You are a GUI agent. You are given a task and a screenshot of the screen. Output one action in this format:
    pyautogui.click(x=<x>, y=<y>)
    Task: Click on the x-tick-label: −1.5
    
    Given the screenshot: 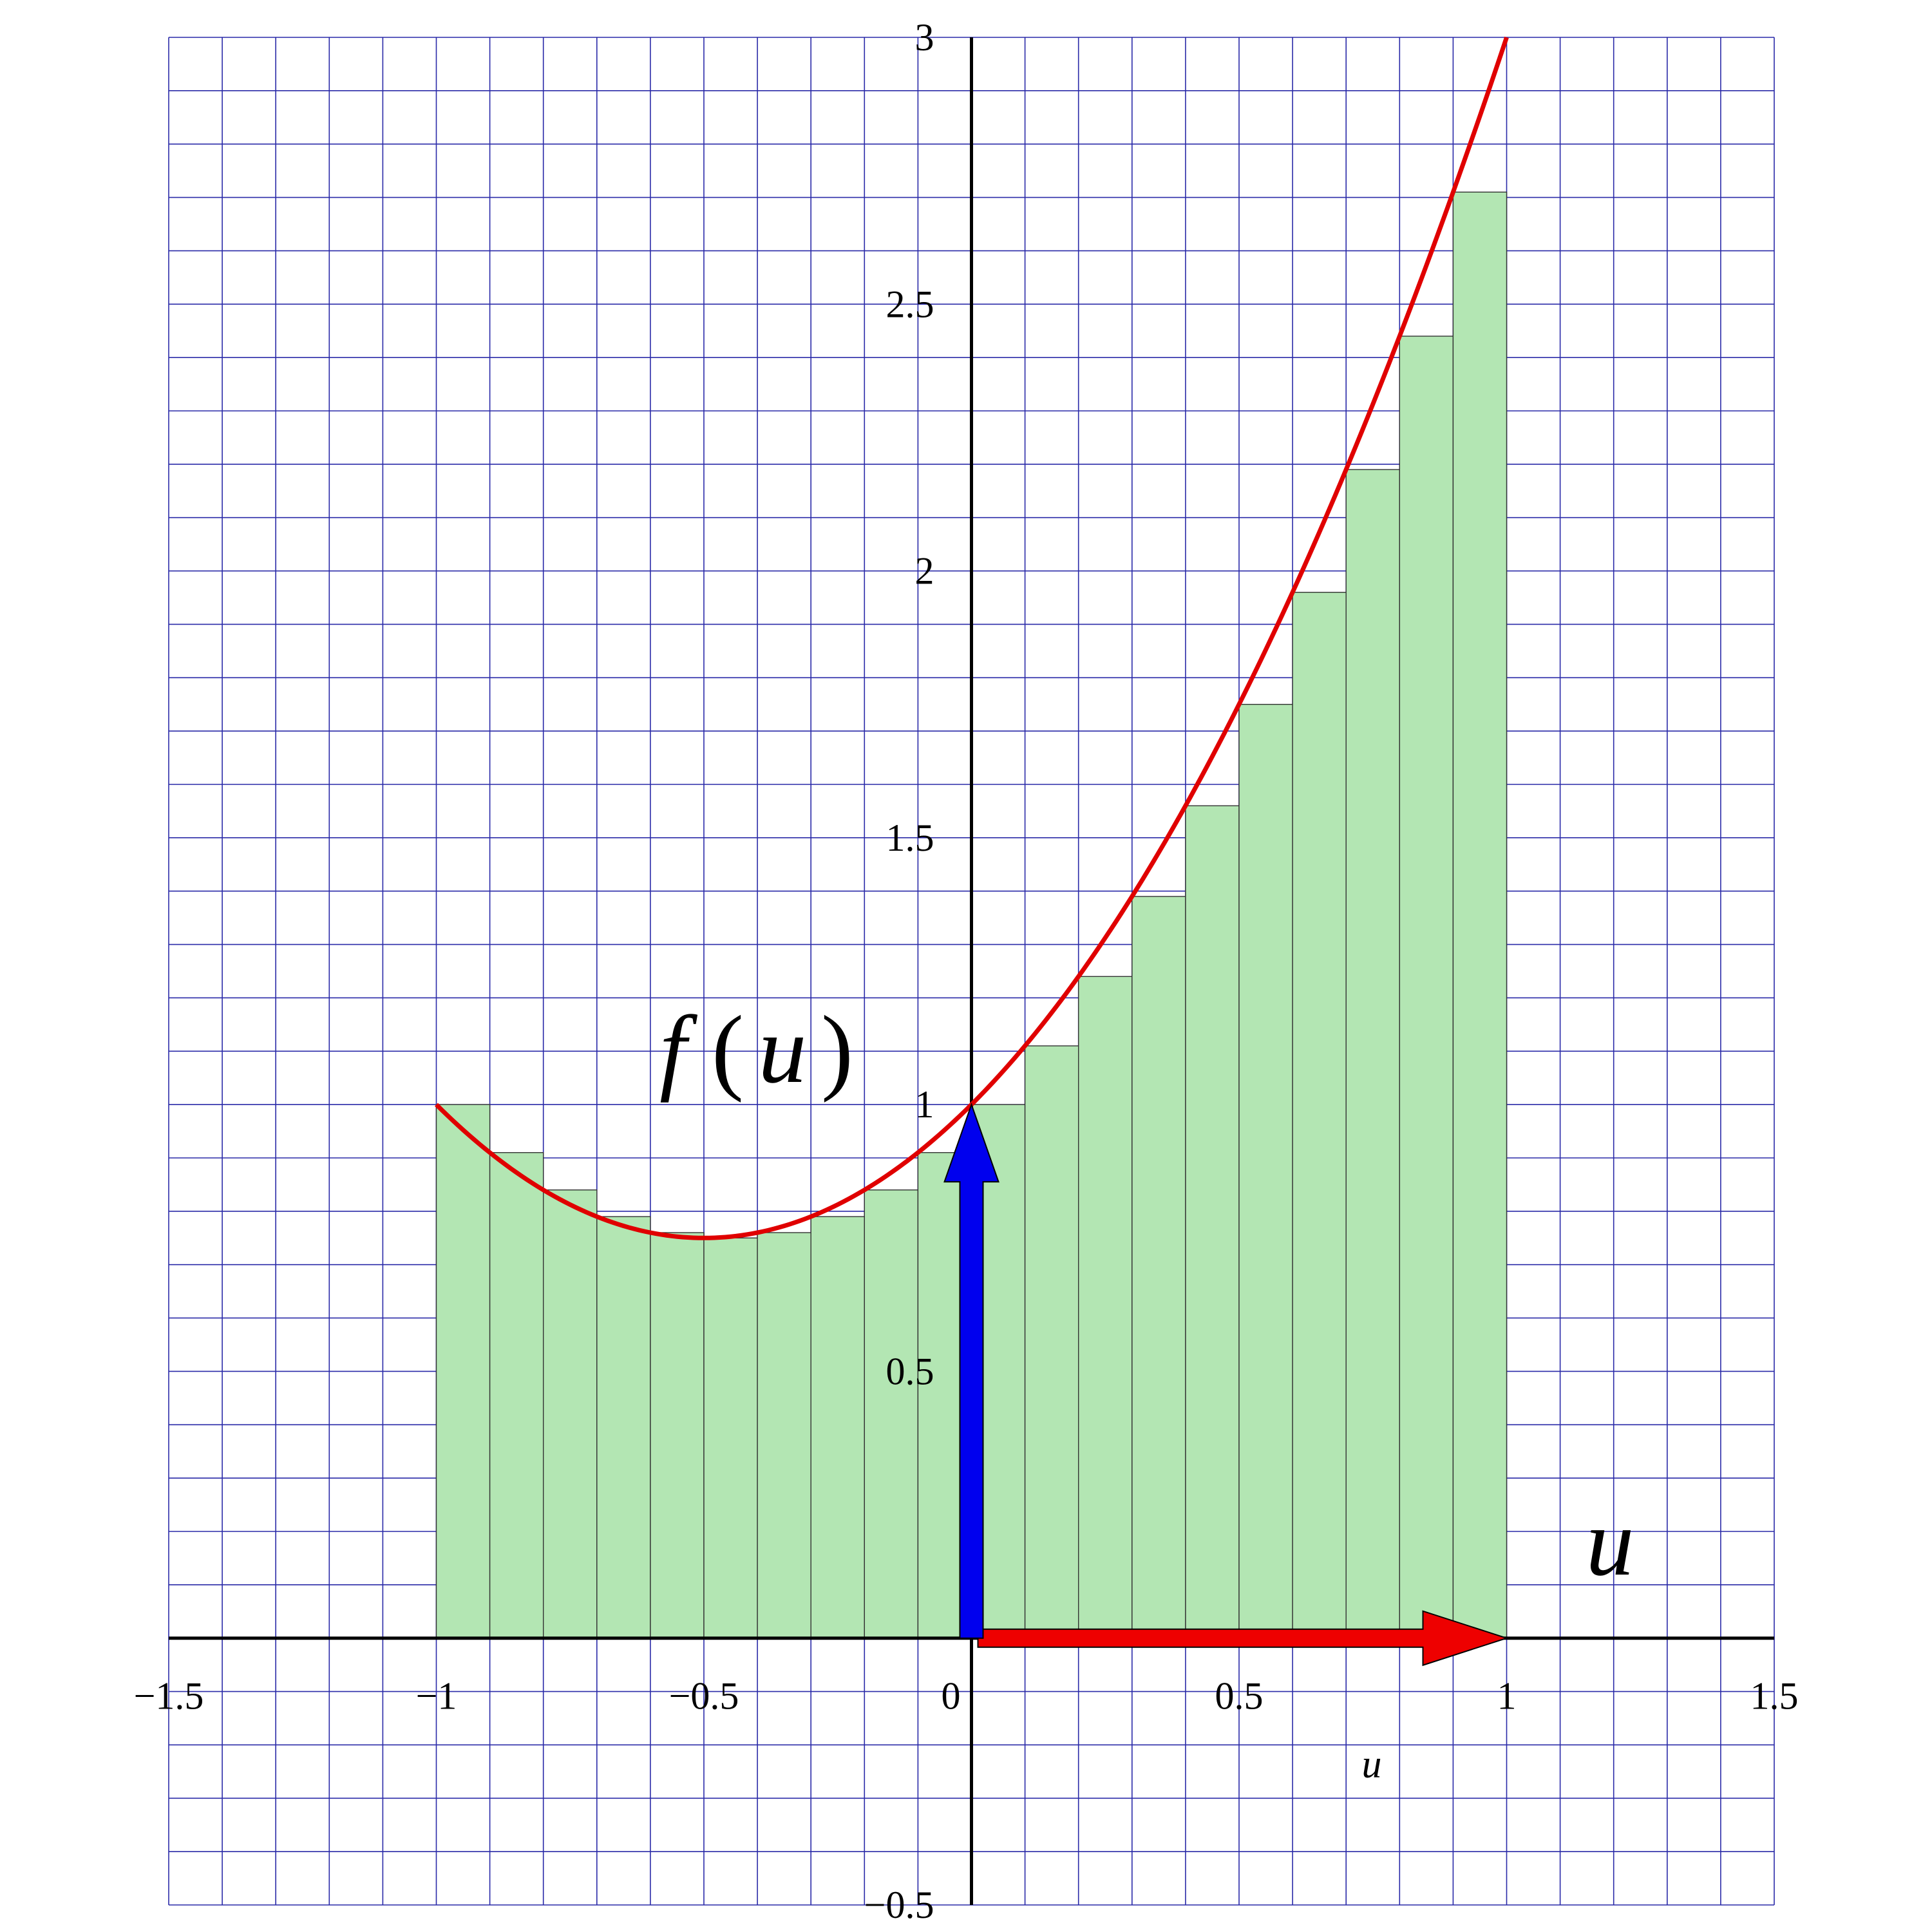 What is the action you would take?
    pyautogui.click(x=169, y=1696)
    